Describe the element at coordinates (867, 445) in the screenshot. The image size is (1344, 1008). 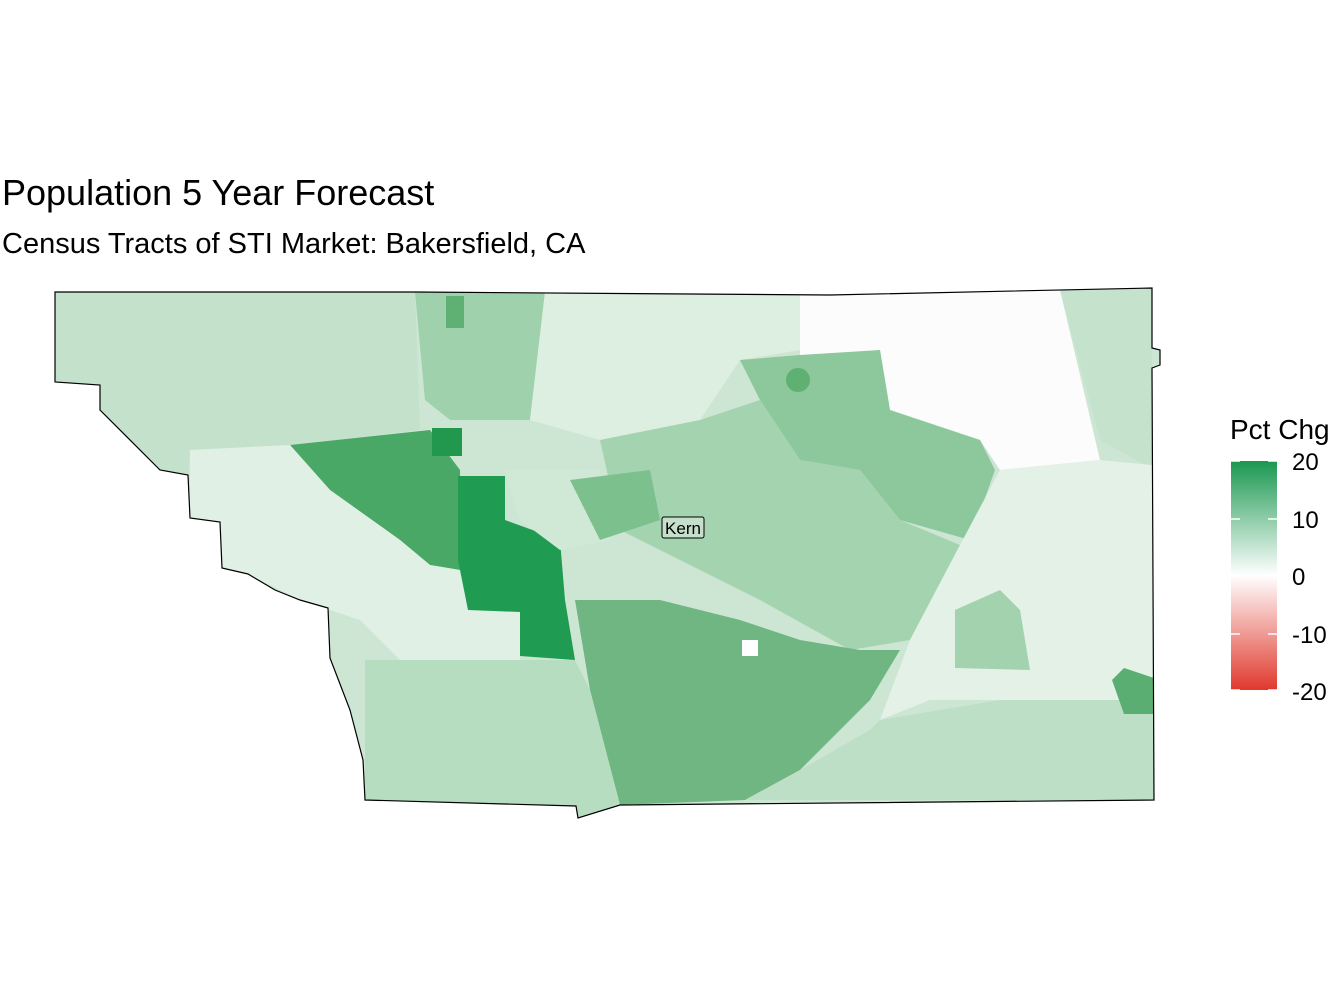
I see `tract-central-east` at that location.